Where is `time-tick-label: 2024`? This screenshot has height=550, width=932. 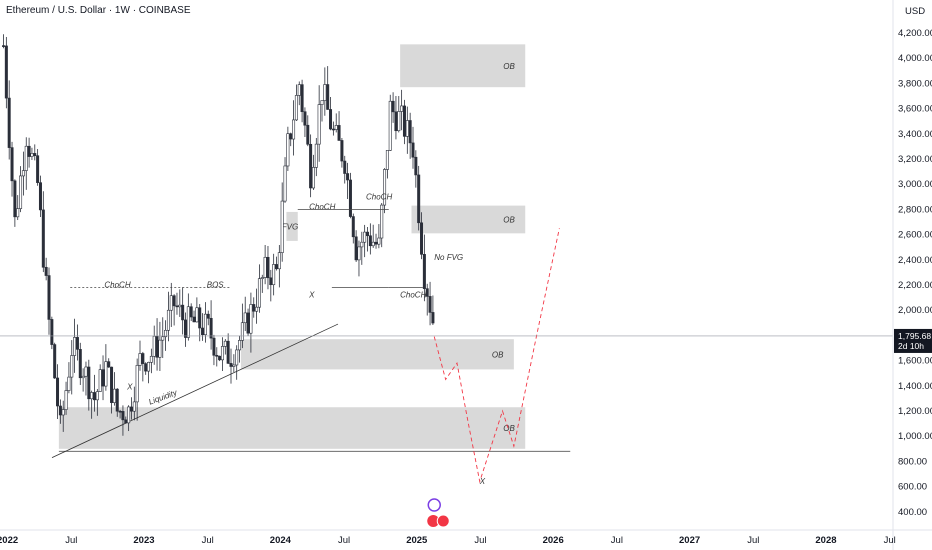
time-tick-label: 2024 is located at coordinates (281, 540).